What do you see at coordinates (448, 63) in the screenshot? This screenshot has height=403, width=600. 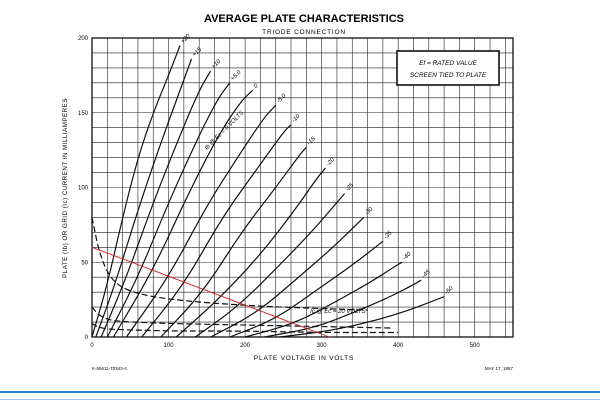 I see `legend-line-1: Ef = RATED VALUE` at bounding box center [448, 63].